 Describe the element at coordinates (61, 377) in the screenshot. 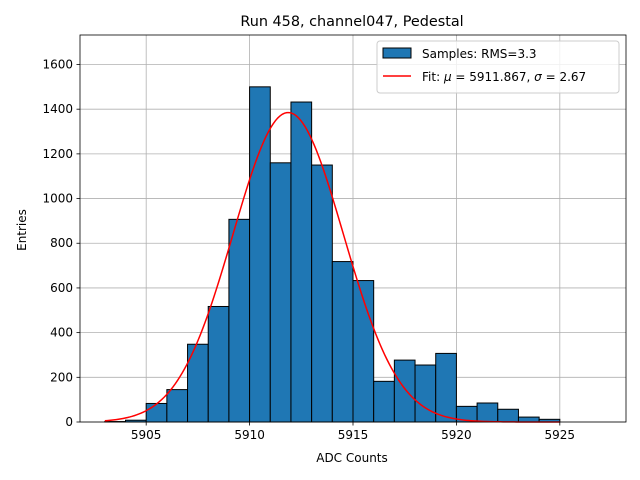

I see `y-tick-label: 200` at that location.